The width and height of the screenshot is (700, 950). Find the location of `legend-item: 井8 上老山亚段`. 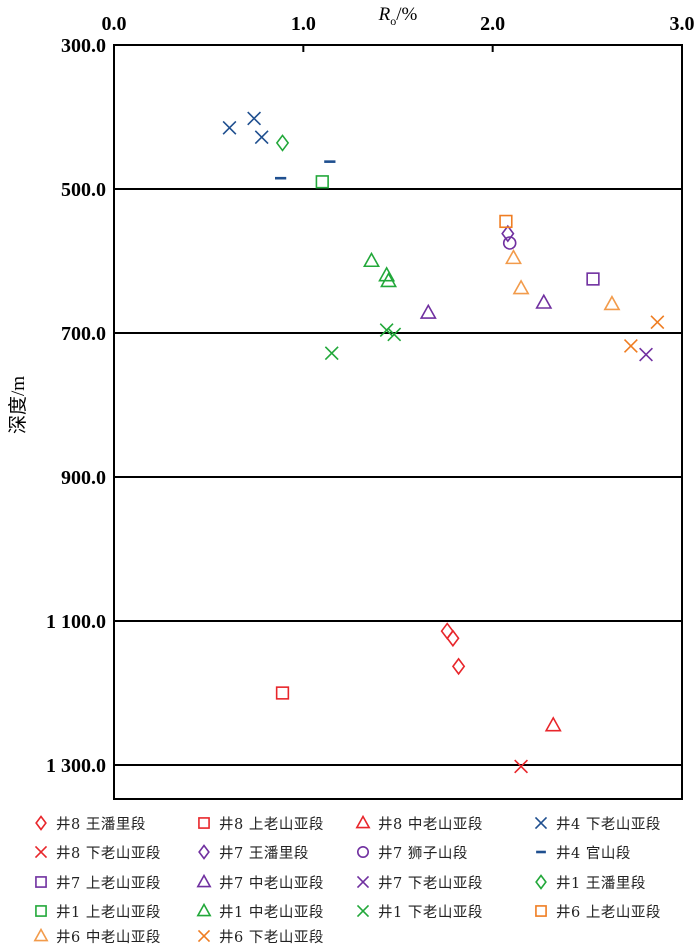

legend-item: 井8 上老山亚段 is located at coordinates (258, 823).